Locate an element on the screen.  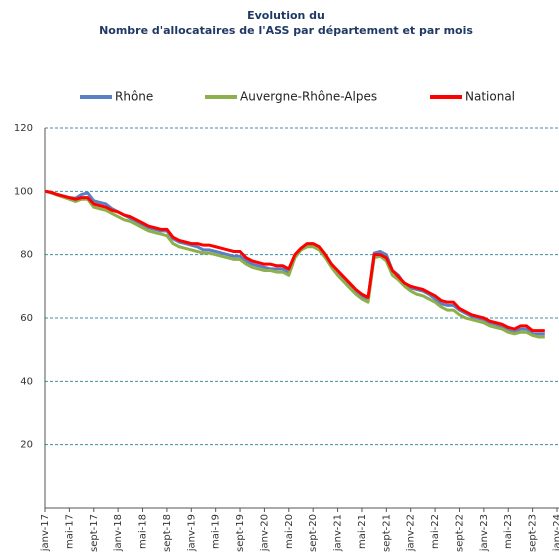
x-tick-label: mai-17 is located at coordinates (69, 531).